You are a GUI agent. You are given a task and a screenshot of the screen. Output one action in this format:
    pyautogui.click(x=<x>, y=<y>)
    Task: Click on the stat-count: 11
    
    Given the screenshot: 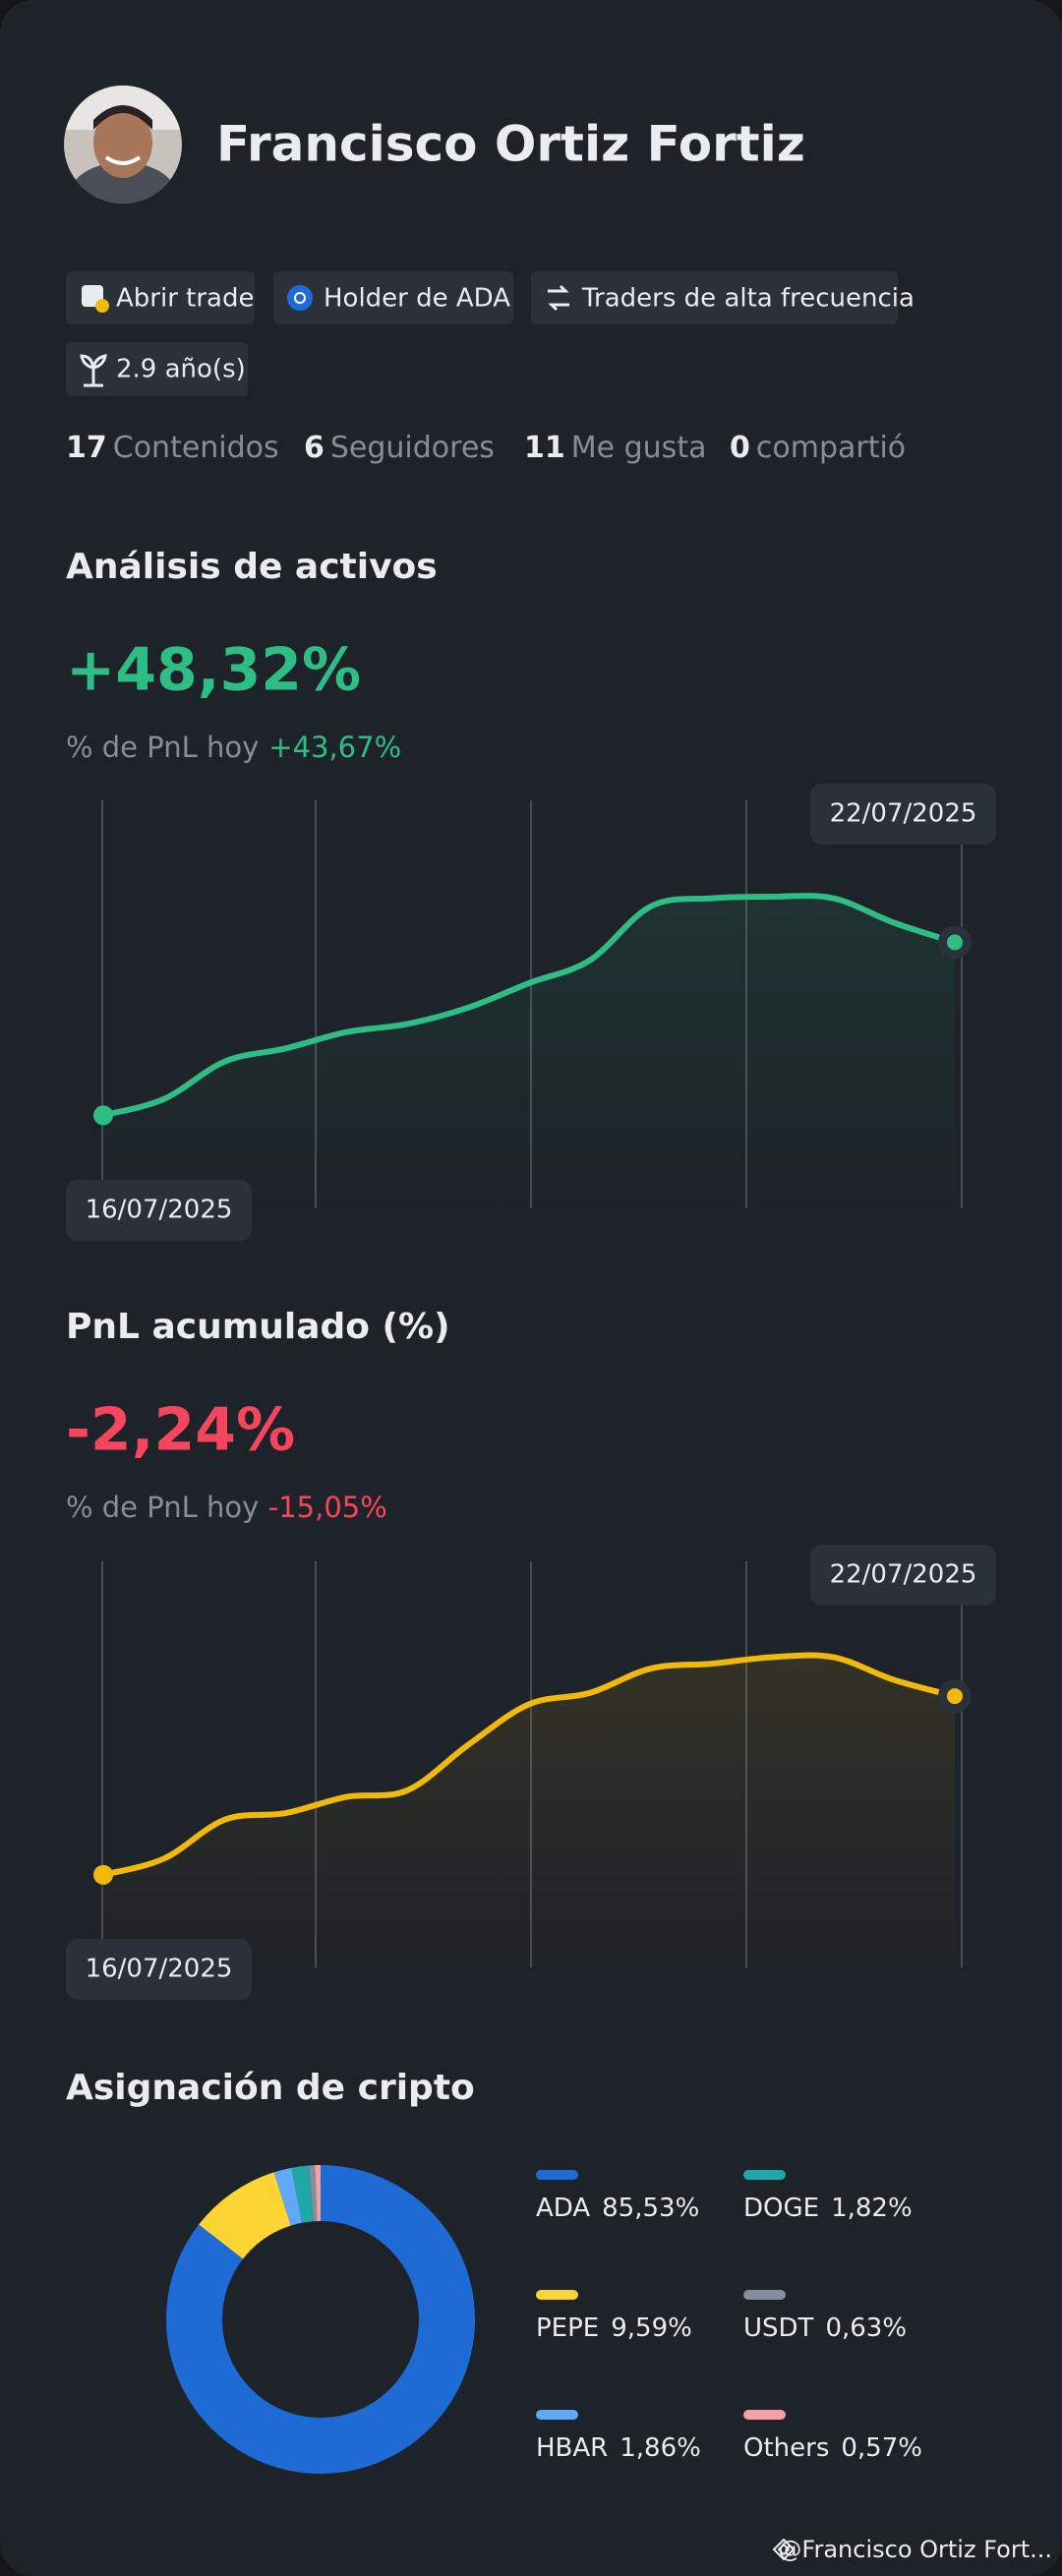 What is the action you would take?
    pyautogui.click(x=544, y=448)
    